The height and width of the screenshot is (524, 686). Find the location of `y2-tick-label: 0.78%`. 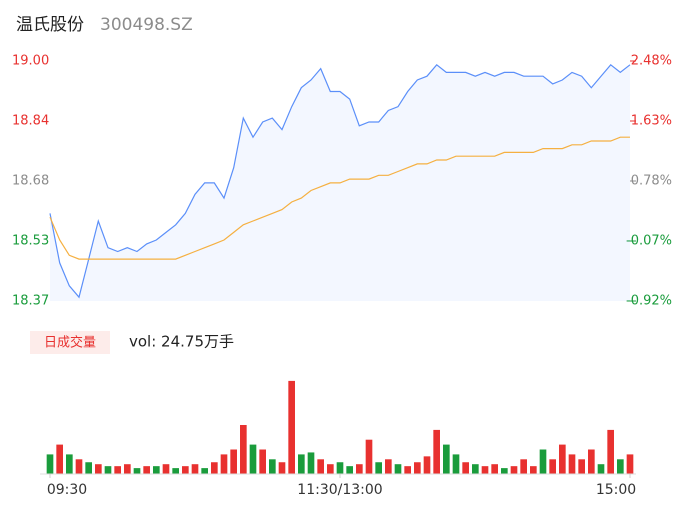

y2-tick-label: 0.78% is located at coordinates (651, 181).